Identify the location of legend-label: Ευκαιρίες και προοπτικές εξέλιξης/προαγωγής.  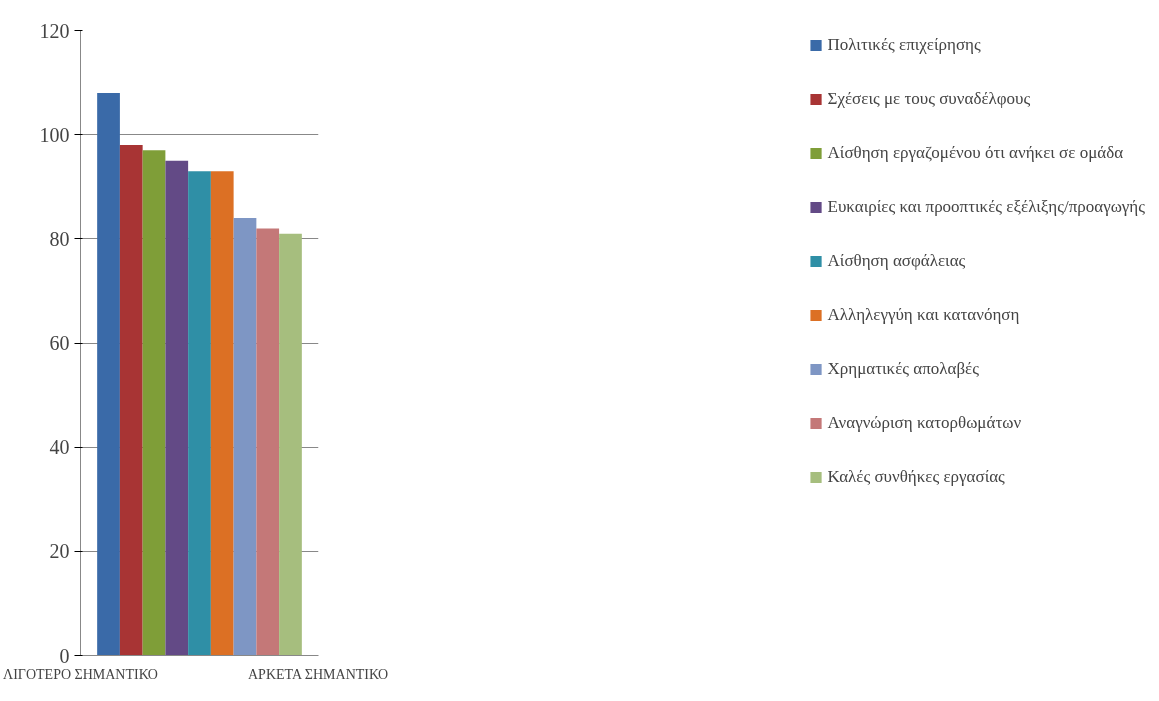
(986, 207).